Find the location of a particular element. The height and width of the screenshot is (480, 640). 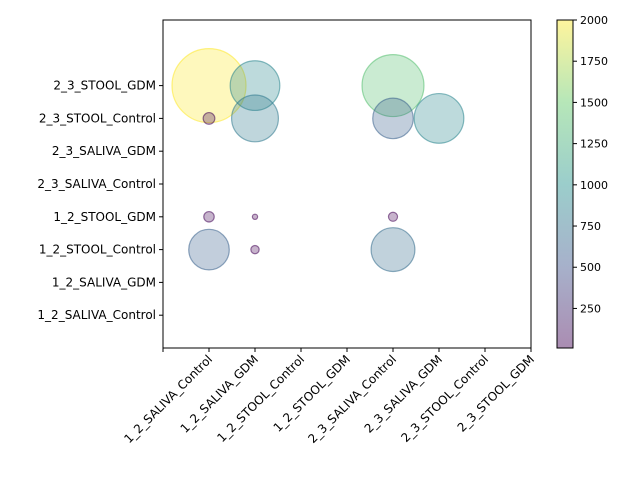

y-tick-label: 1_2_STOOL_Control is located at coordinates (97, 250).